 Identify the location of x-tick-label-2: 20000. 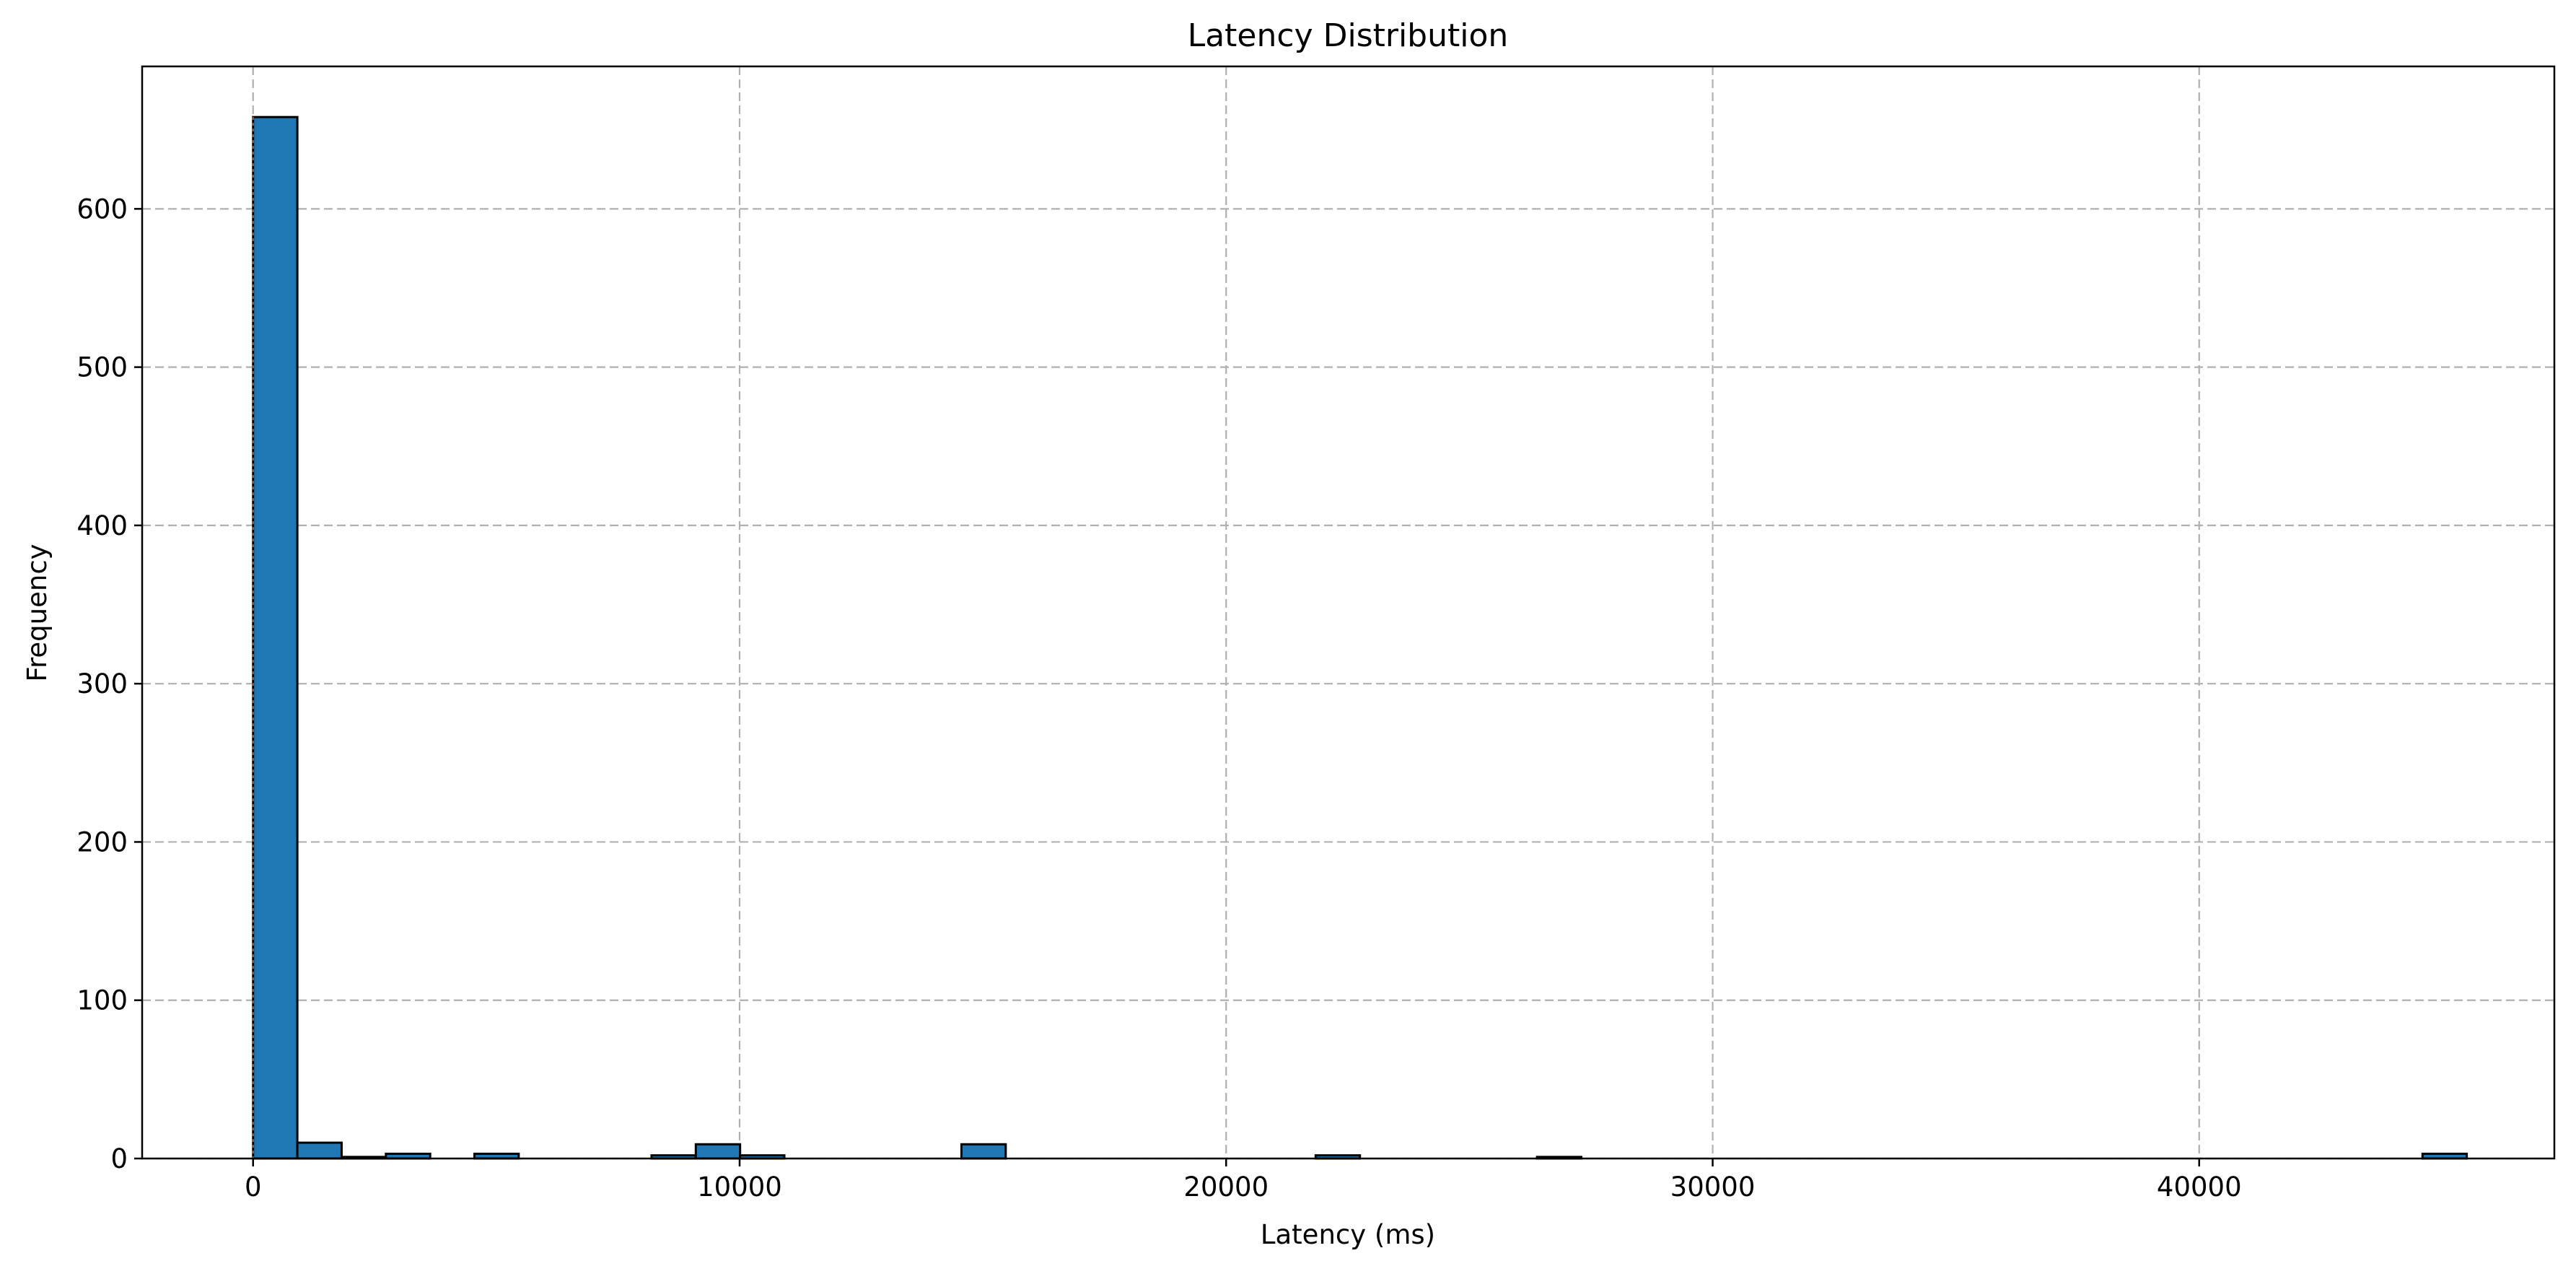
(1226, 1187).